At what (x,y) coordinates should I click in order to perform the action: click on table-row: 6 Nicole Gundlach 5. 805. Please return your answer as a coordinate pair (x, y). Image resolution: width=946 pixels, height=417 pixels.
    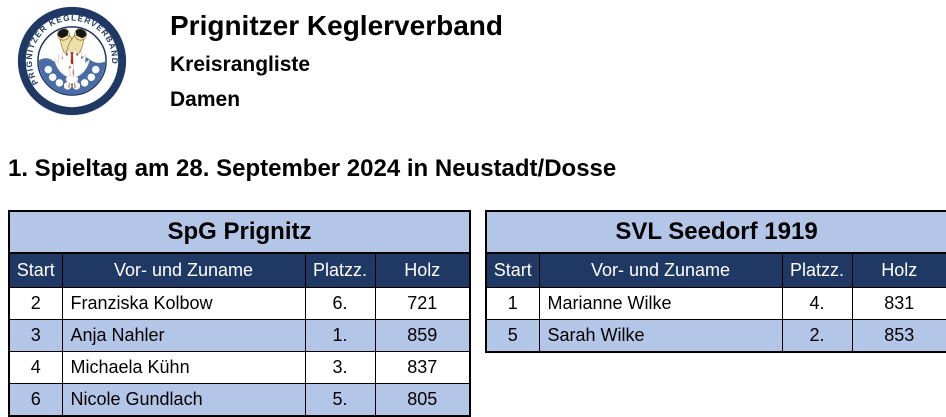
    Looking at the image, I should click on (239, 400).